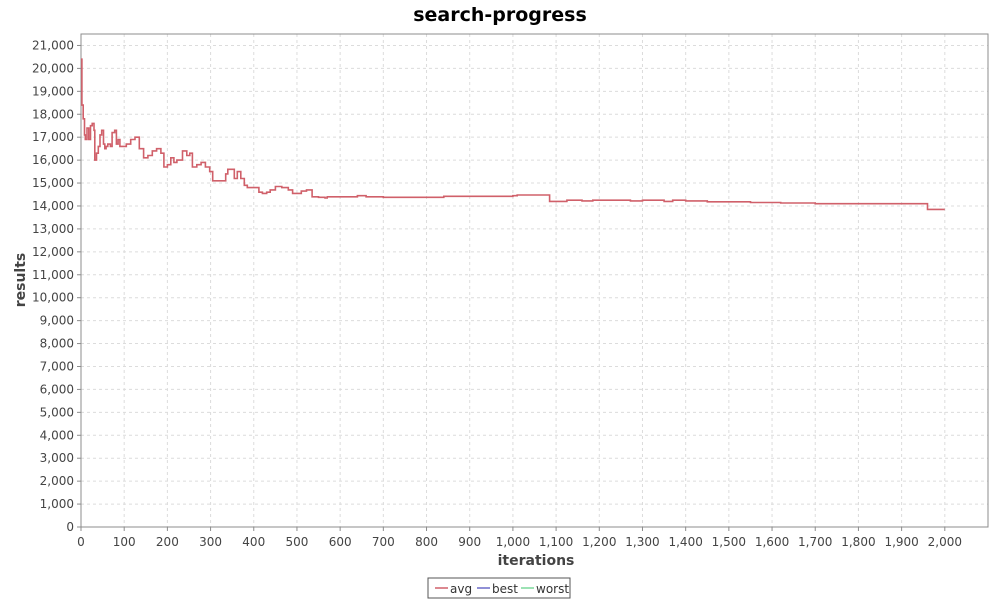 The height and width of the screenshot is (600, 1000). Describe the element at coordinates (57, 344) in the screenshot. I see `y-tick-label: 8,000` at that location.